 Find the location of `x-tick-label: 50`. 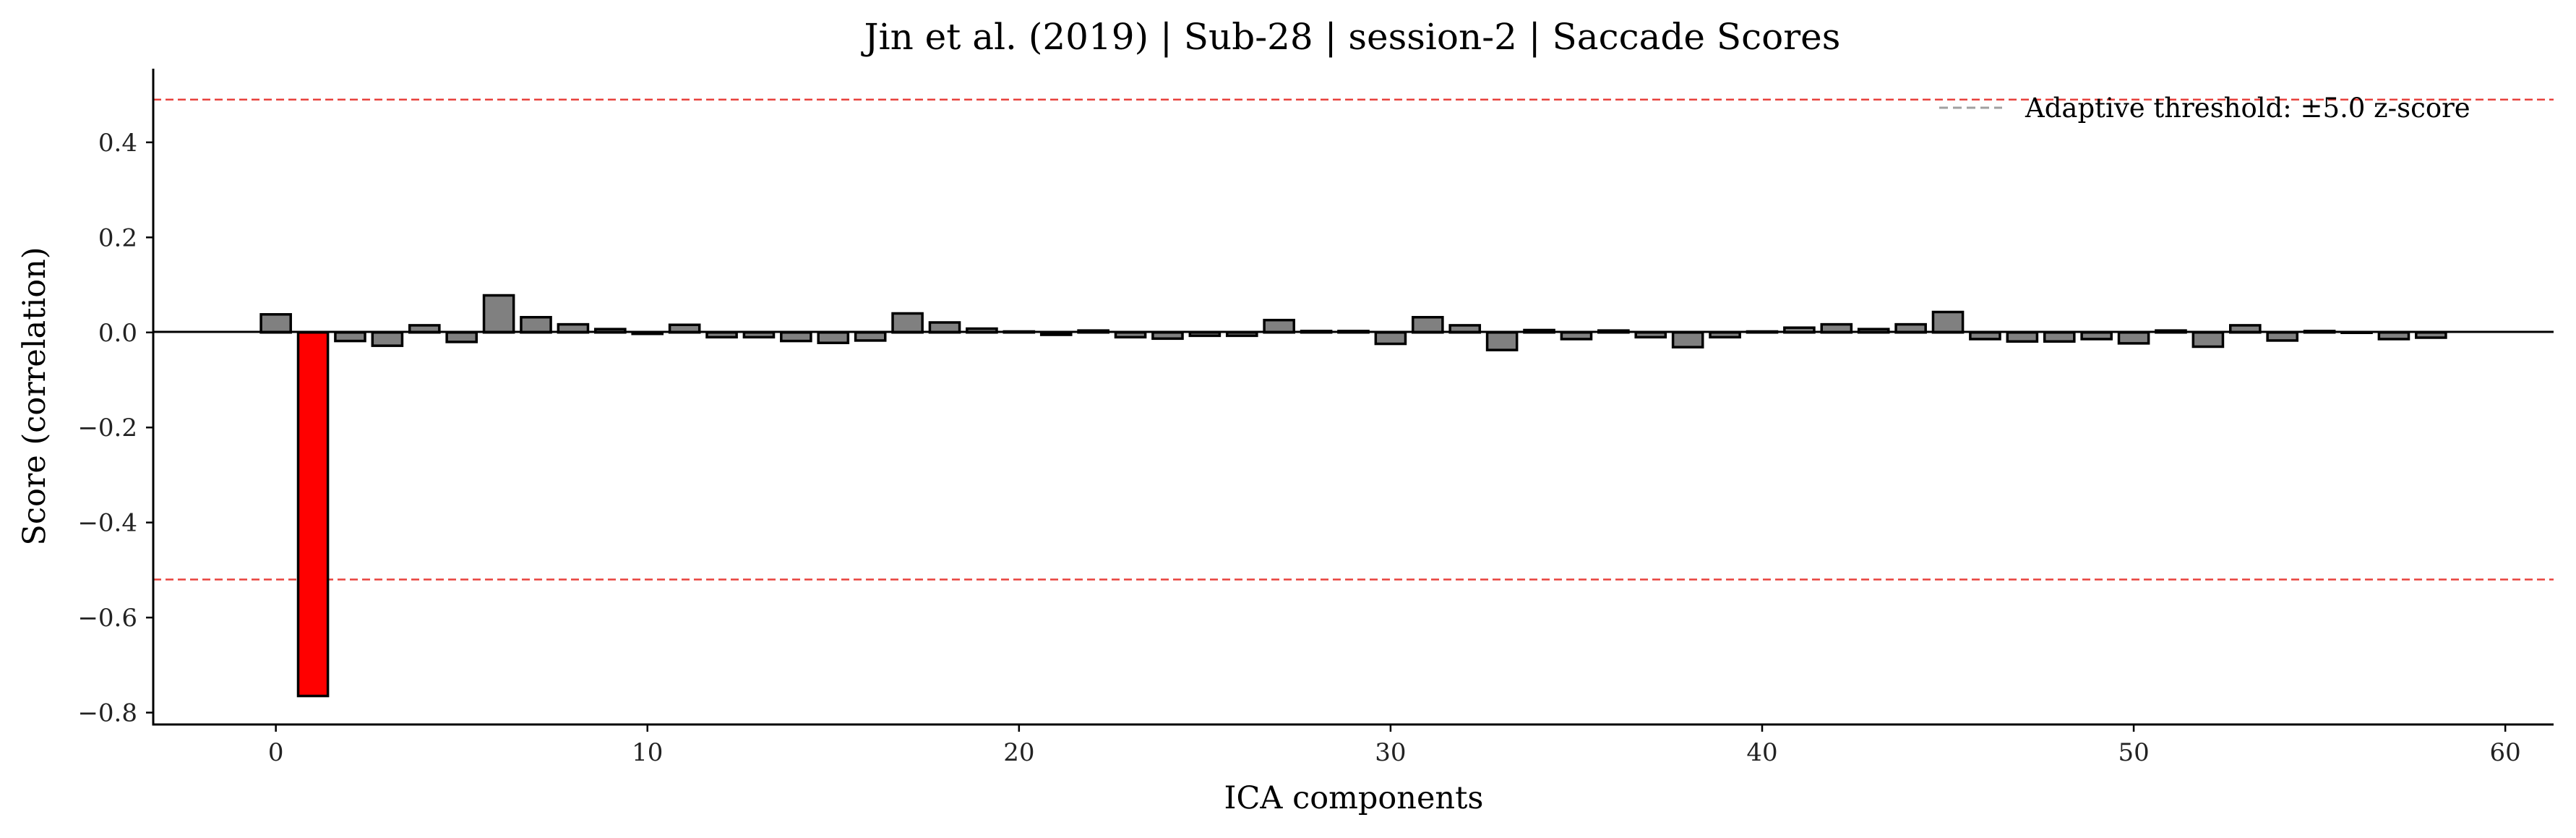

x-tick-label: 50 is located at coordinates (2134, 752).